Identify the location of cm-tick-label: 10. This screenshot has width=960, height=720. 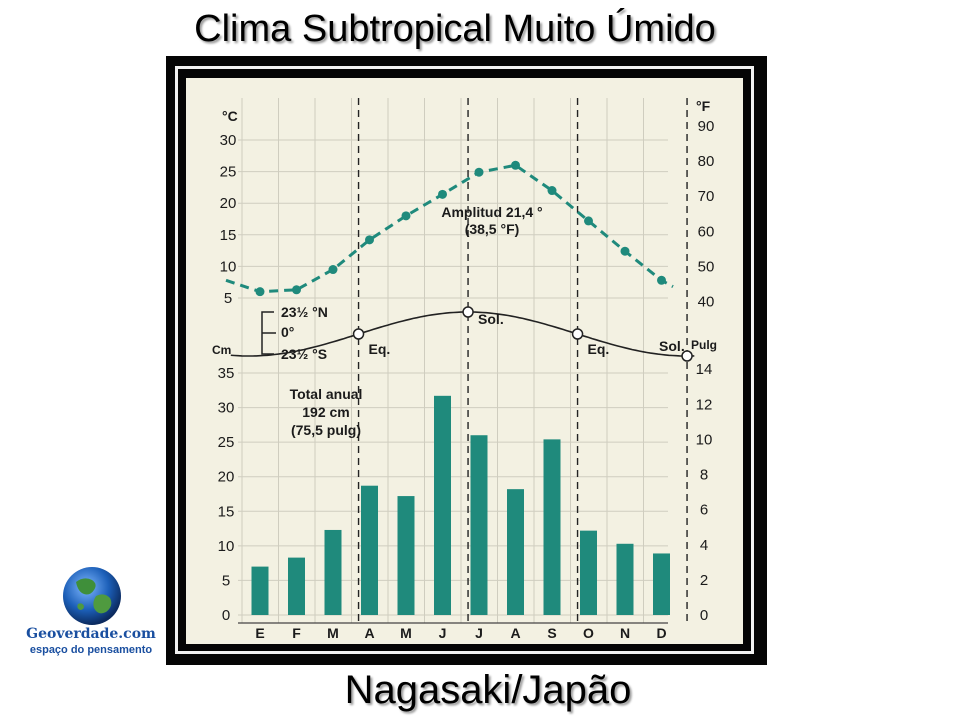
(226, 546).